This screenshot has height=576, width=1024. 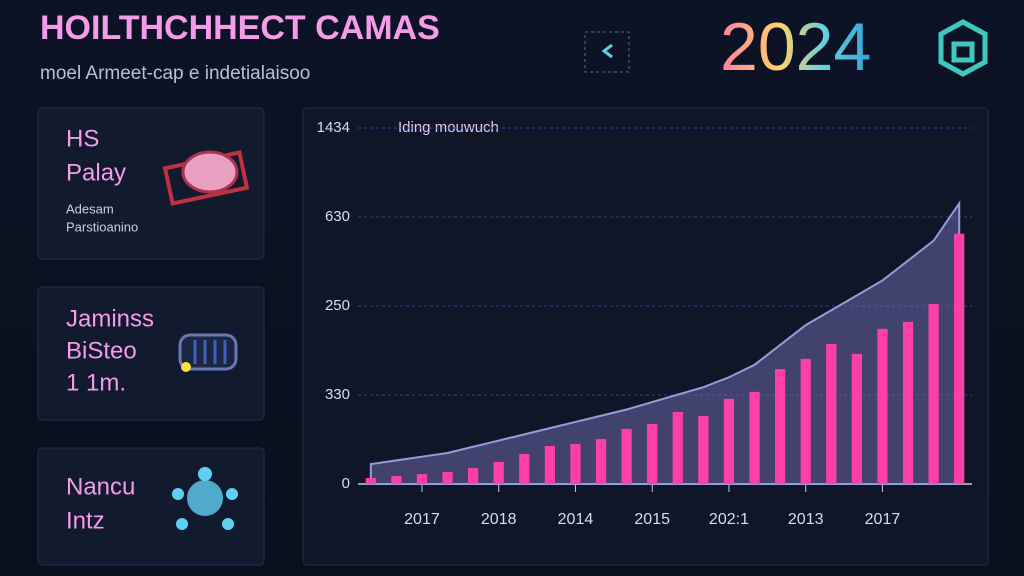 I want to click on y-axis-label: 330, so click(x=337, y=394).